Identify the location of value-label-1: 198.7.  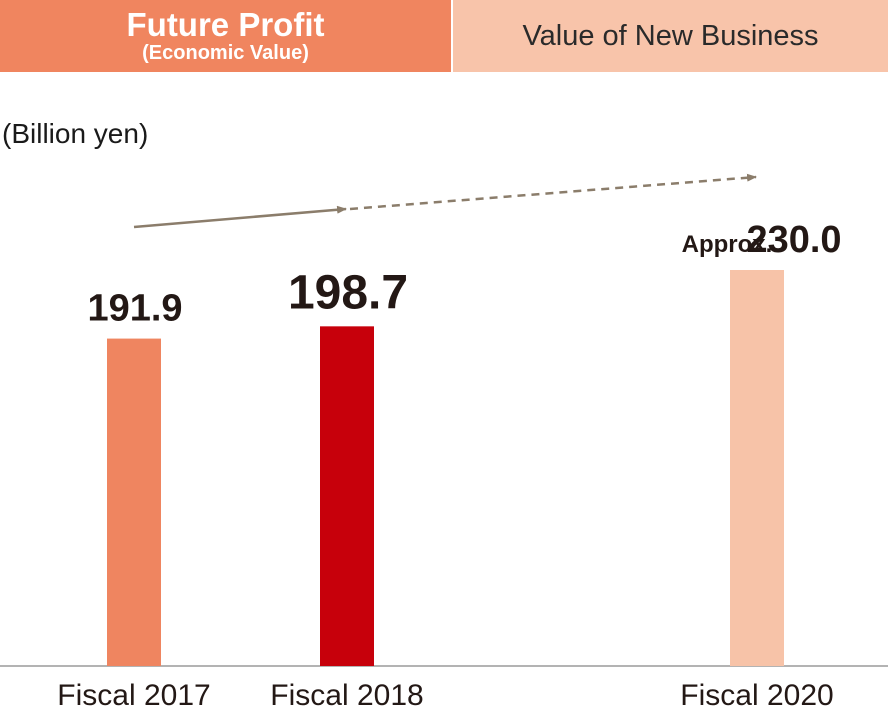
(348, 292).